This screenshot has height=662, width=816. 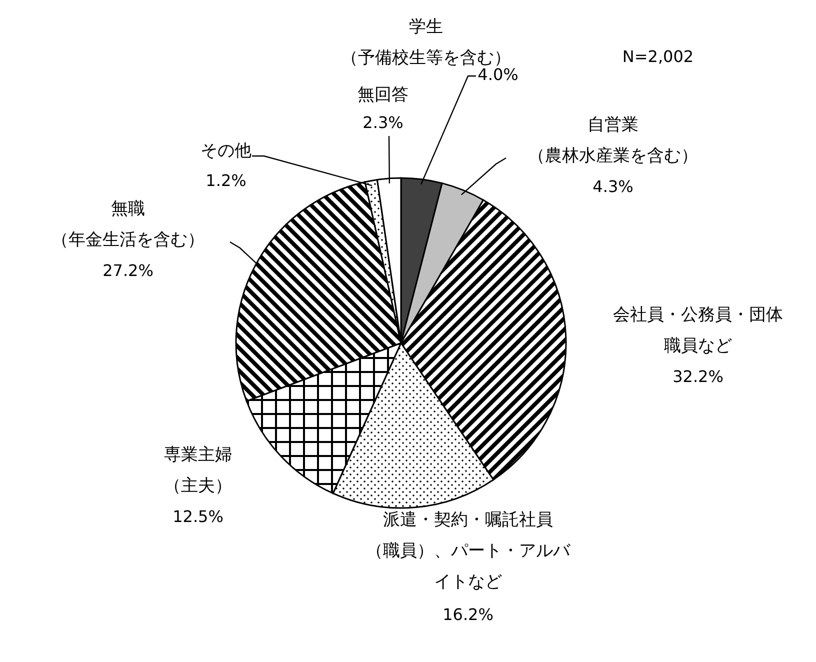 What do you see at coordinates (383, 122) in the screenshot?
I see `data-label: 2.3%` at bounding box center [383, 122].